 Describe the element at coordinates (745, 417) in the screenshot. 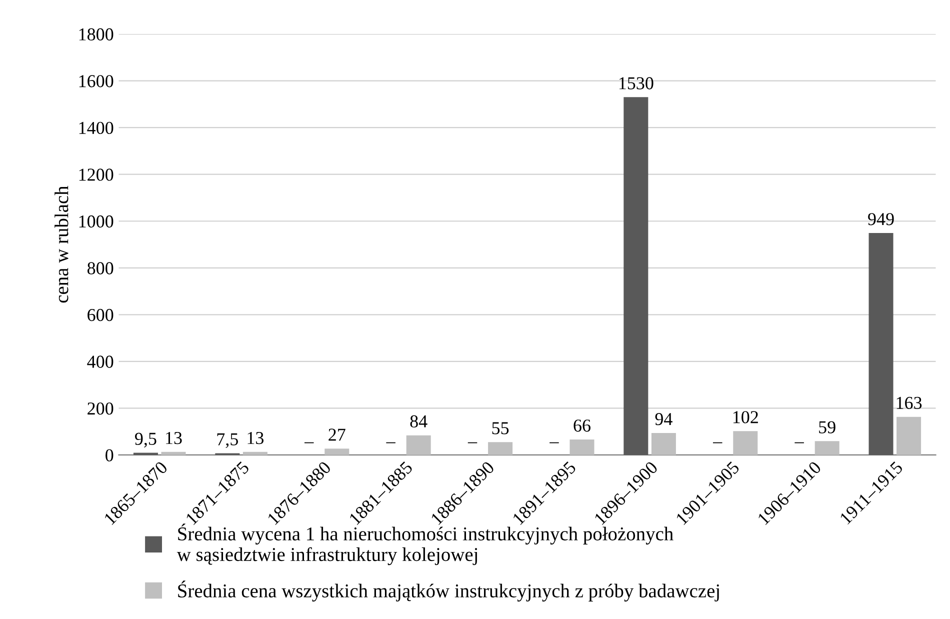

I see `data-label: 102` at that location.